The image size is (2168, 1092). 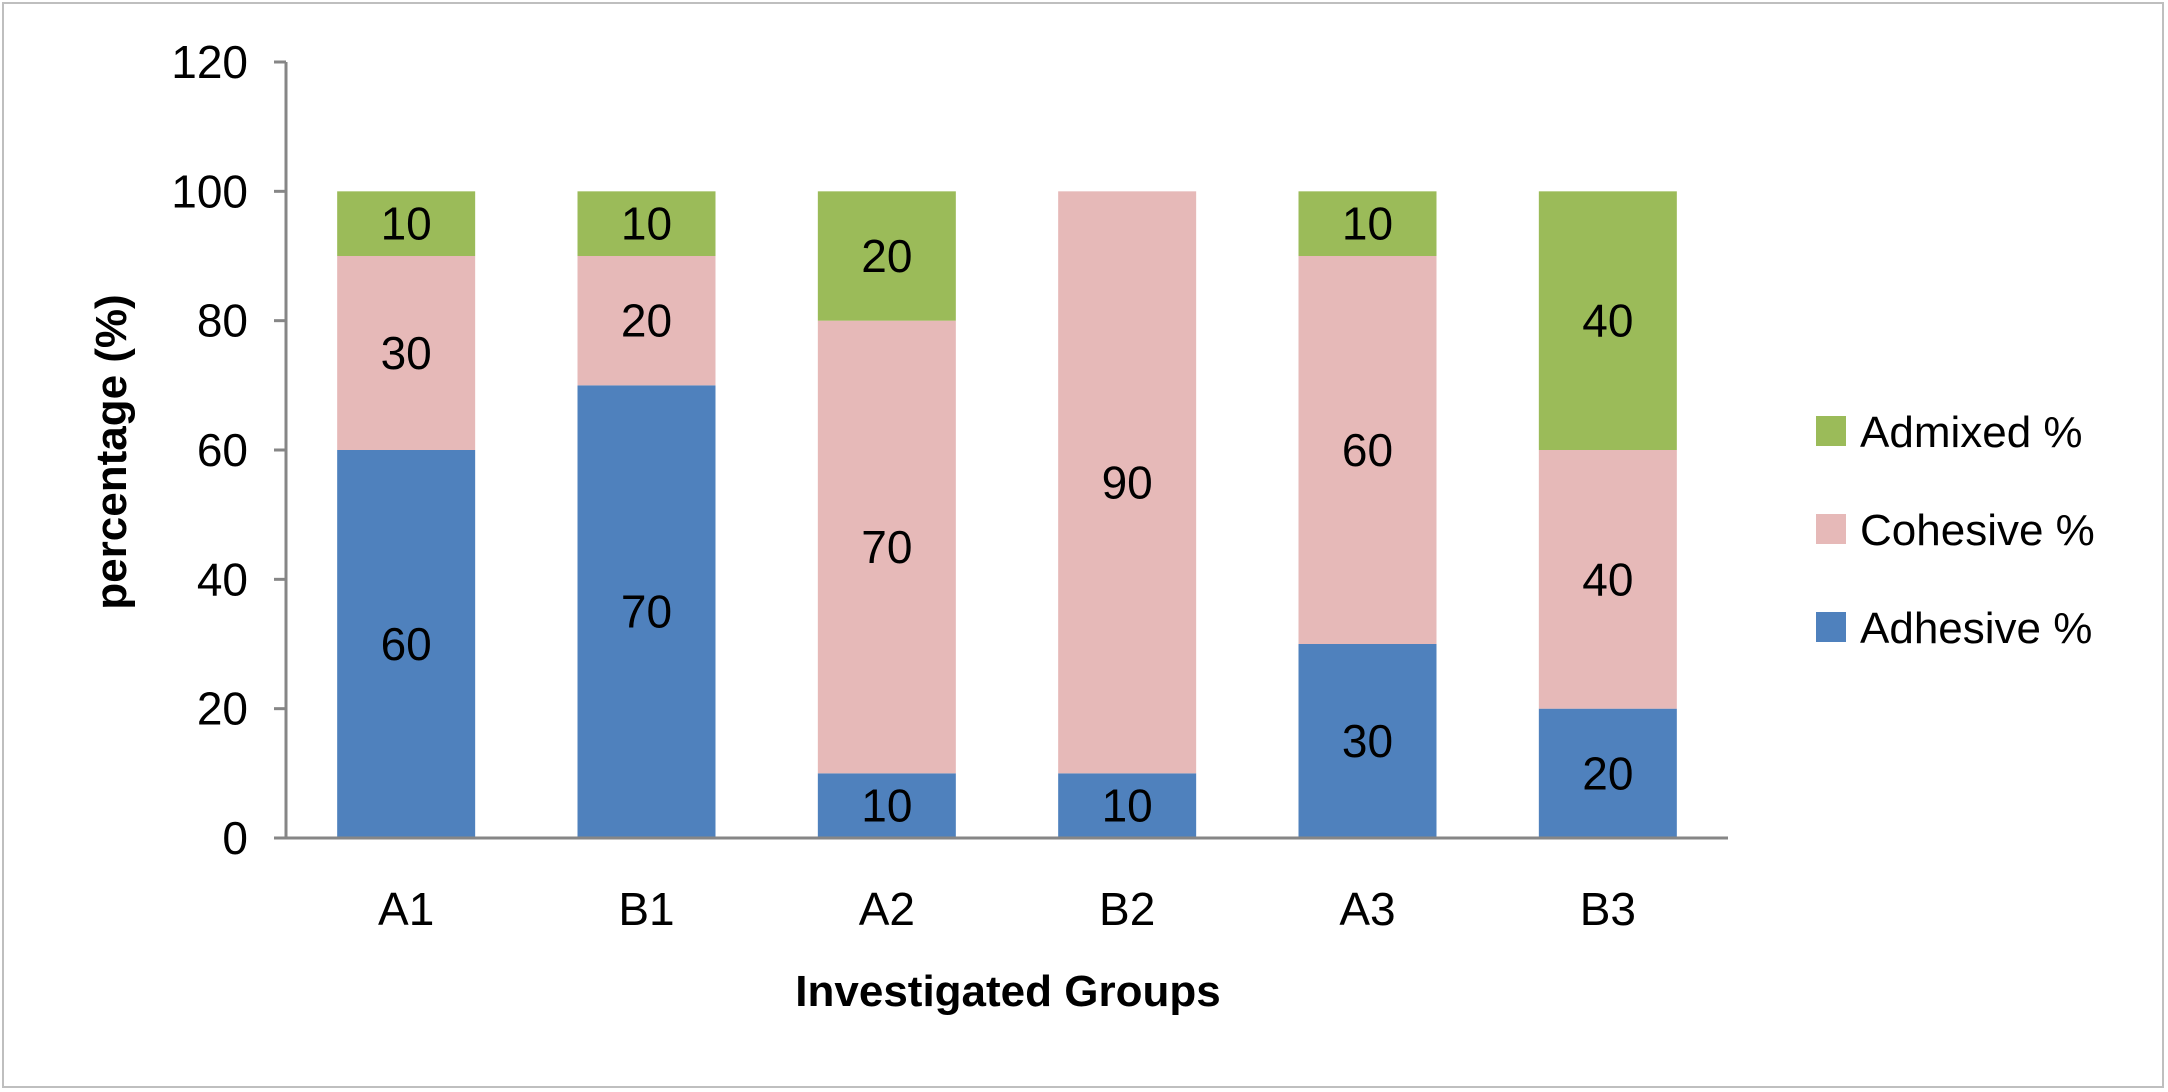 What do you see at coordinates (1831, 431) in the screenshot?
I see `legend-swatch-admixed` at bounding box center [1831, 431].